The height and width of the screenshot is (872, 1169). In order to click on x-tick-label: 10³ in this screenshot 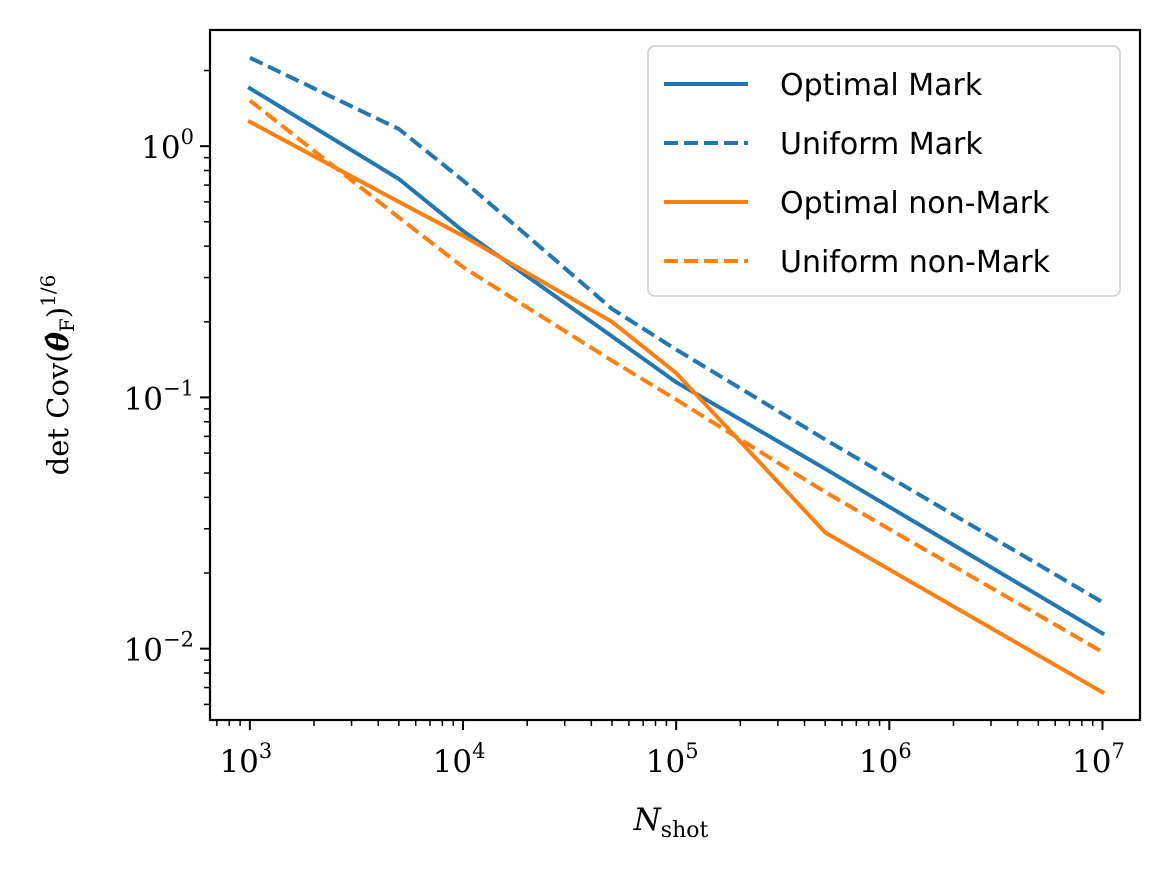, I will do `click(245, 759)`.